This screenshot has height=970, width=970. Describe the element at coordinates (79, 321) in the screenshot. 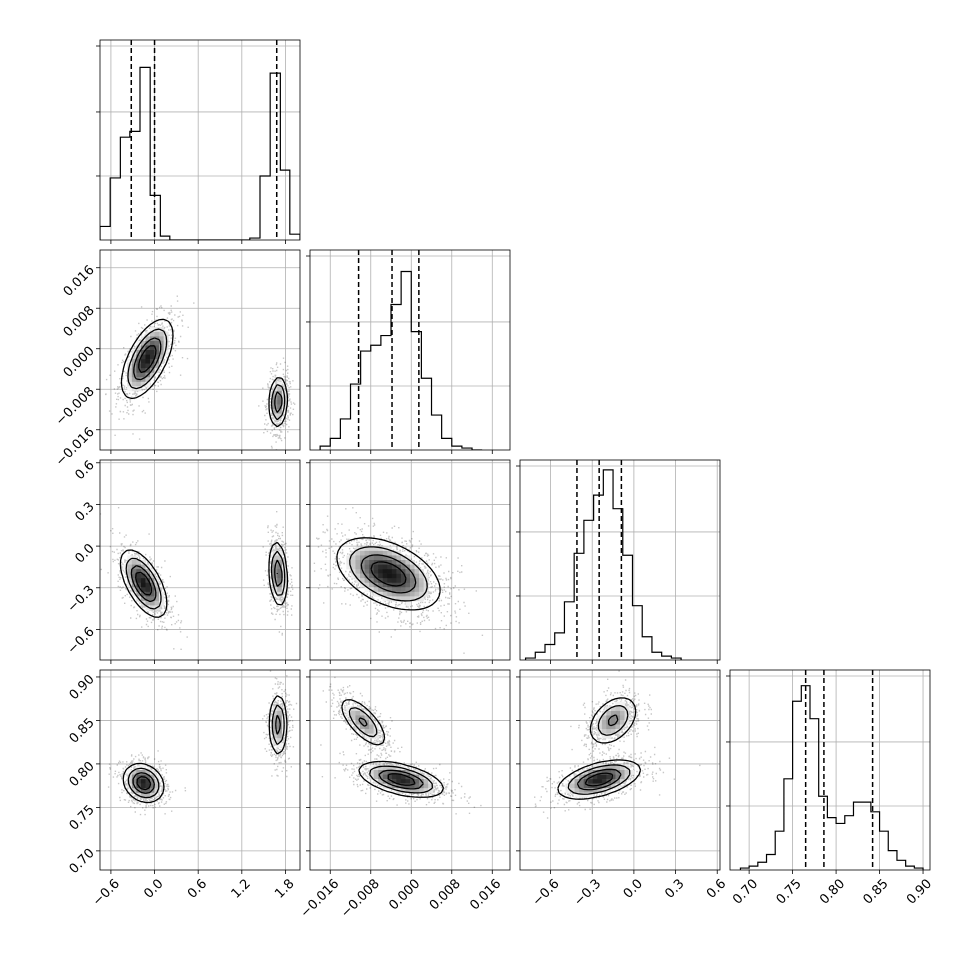

I see `y-tick-label: 0.008` at that location.